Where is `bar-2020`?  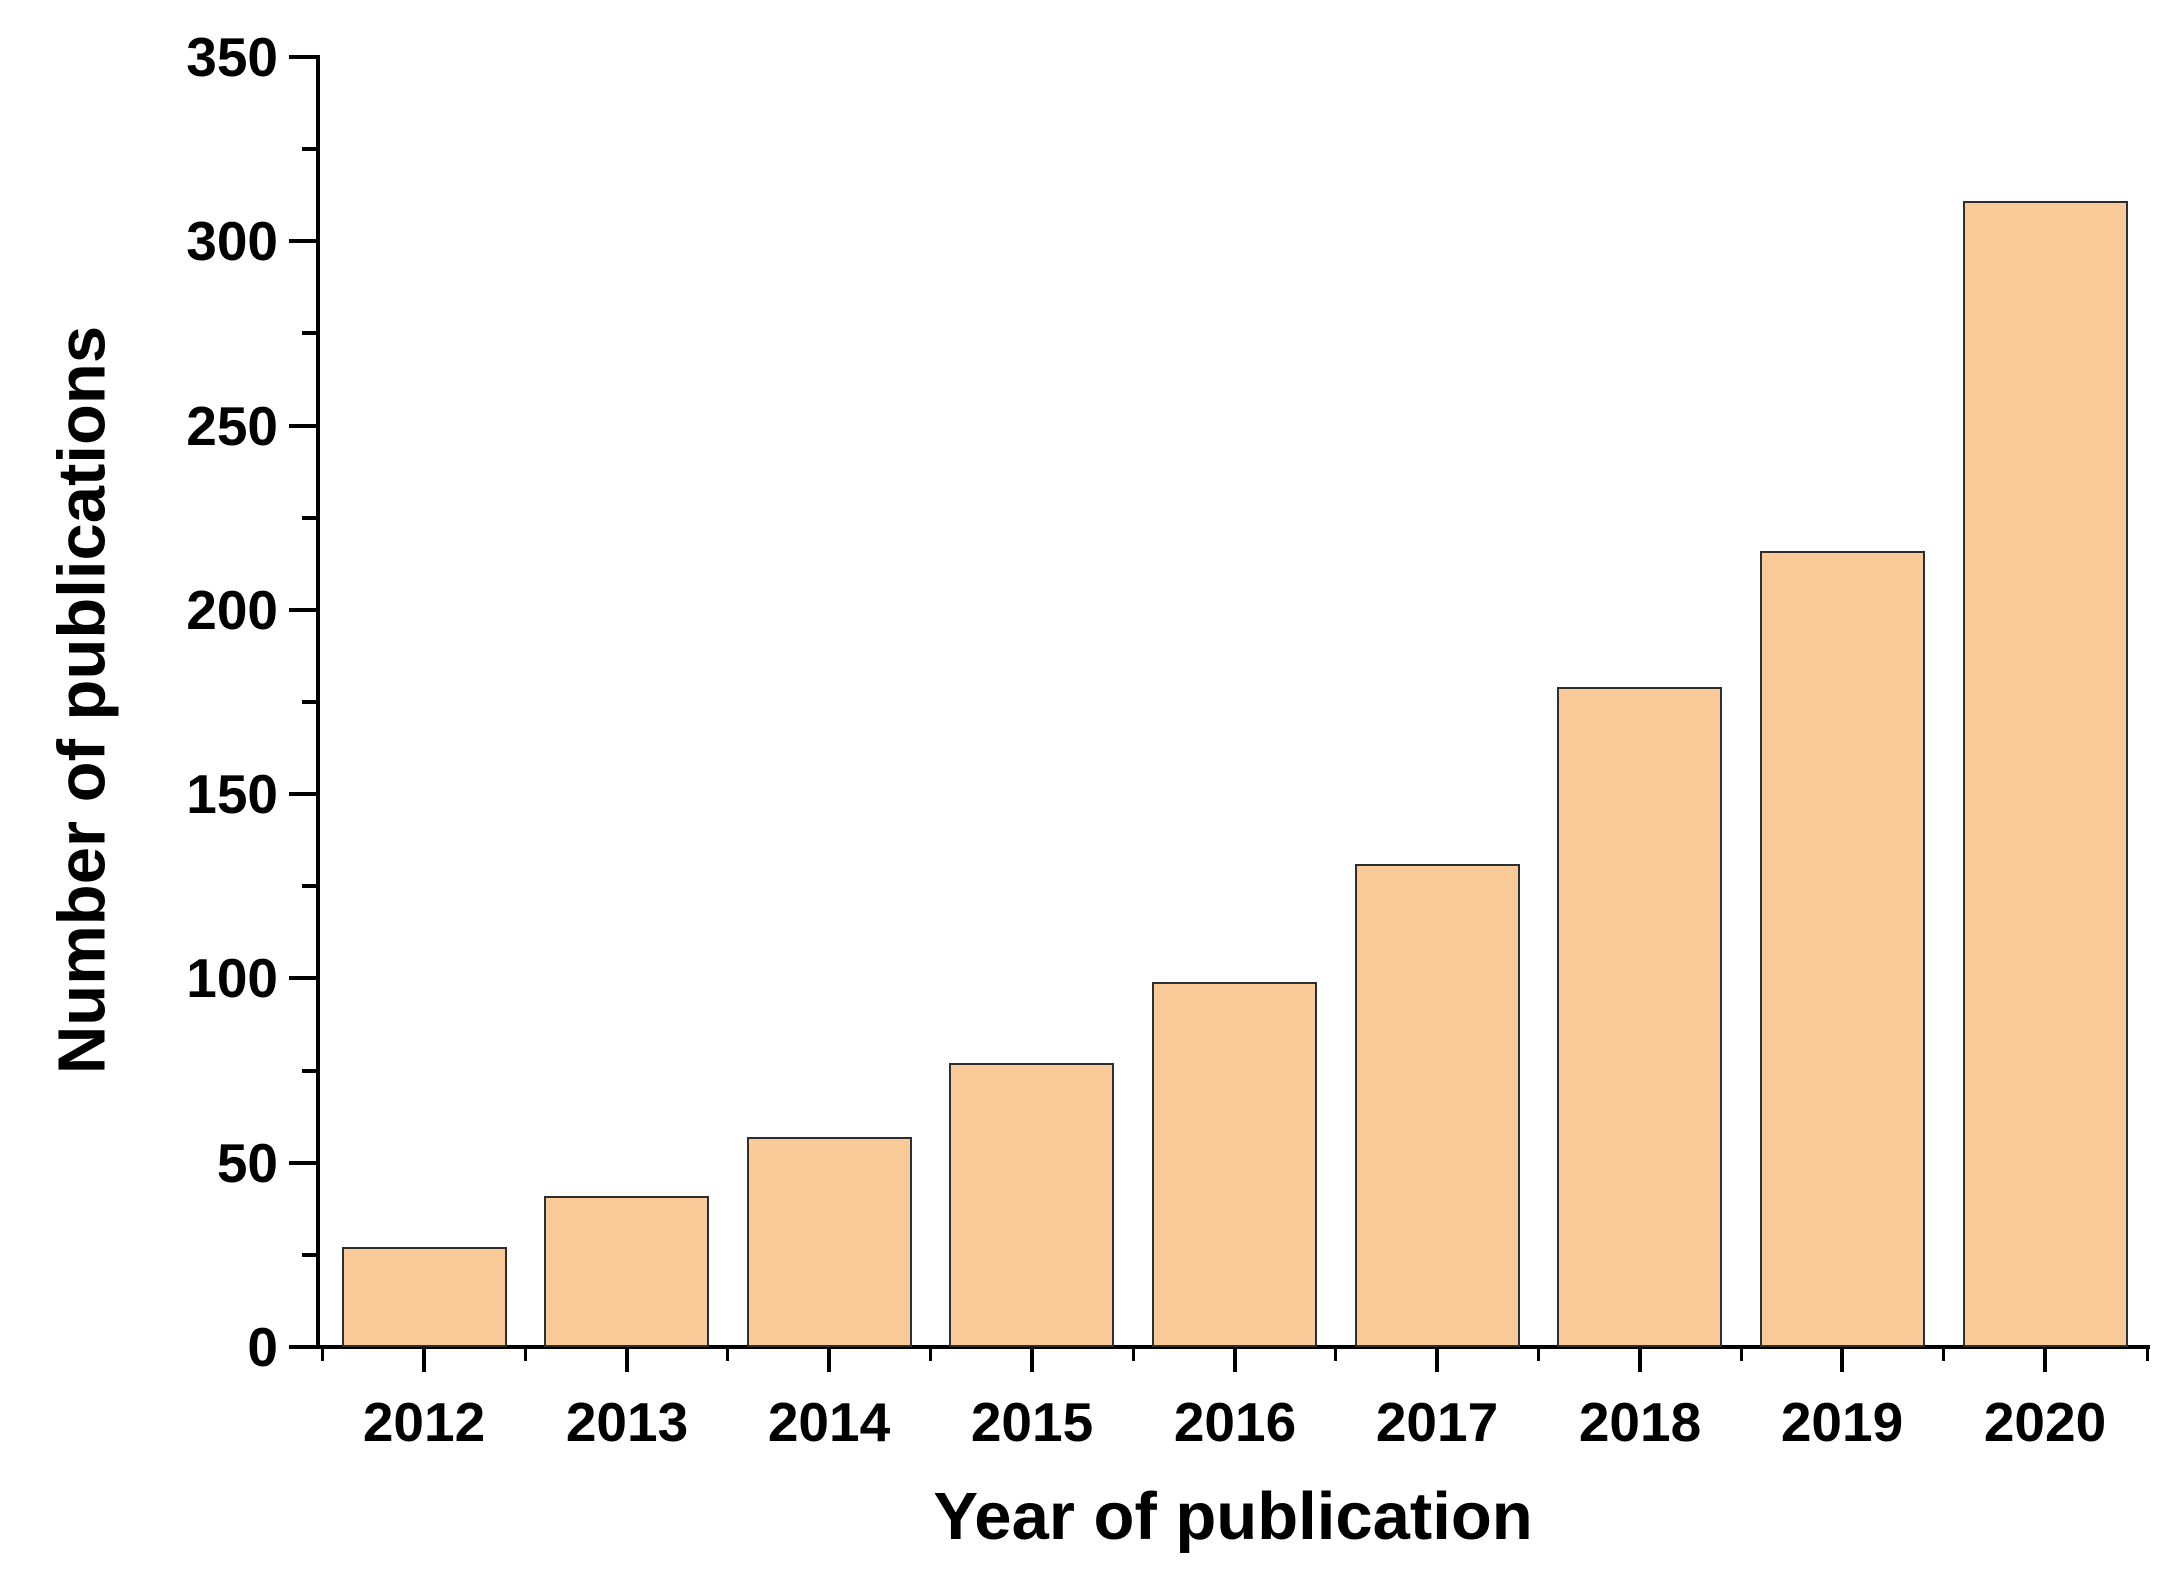
bar-2020 is located at coordinates (2045, 774).